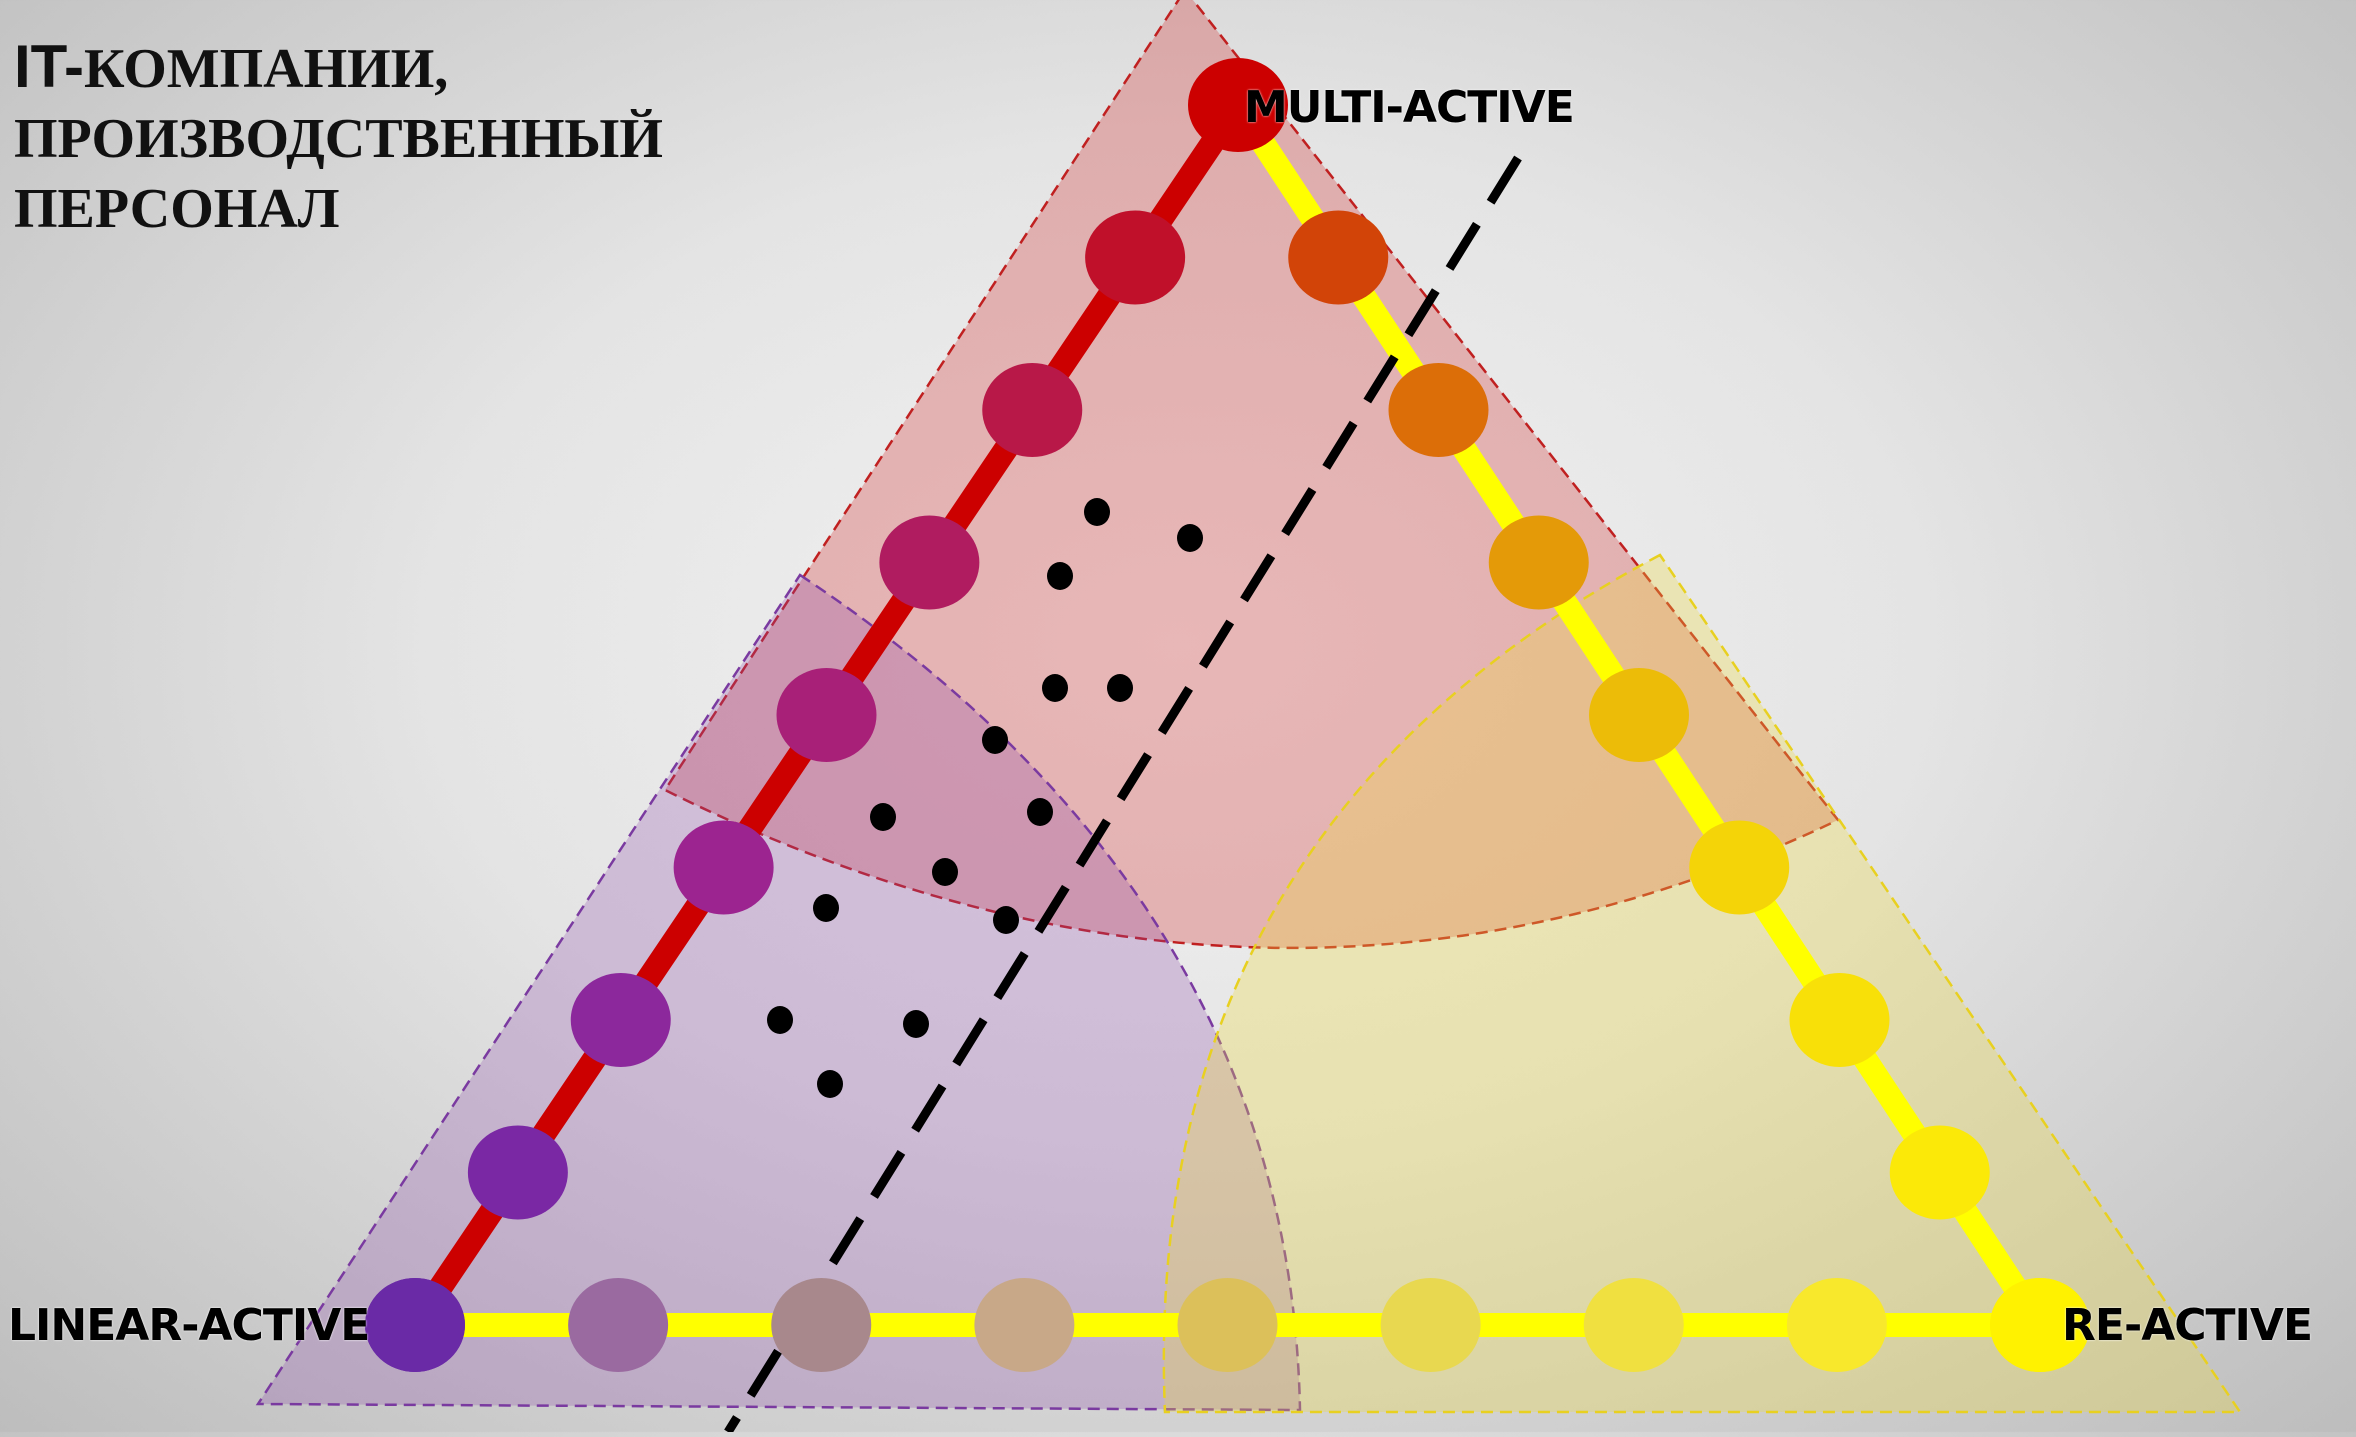  I want to click on scatter-layer, so click(985, 798).